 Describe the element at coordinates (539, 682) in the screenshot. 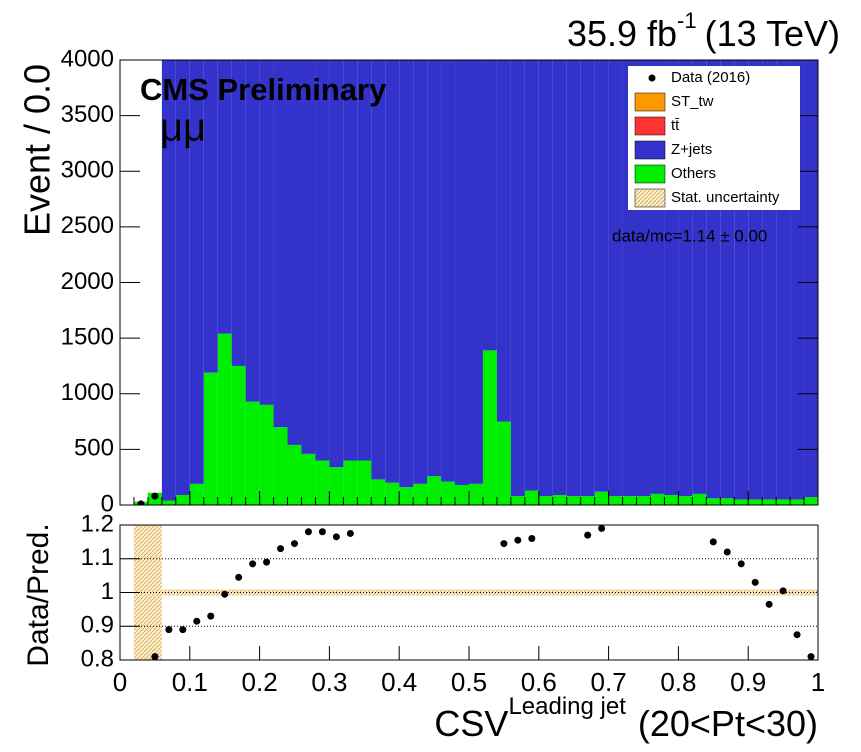

I see `x-tick-label: 0.6` at that location.